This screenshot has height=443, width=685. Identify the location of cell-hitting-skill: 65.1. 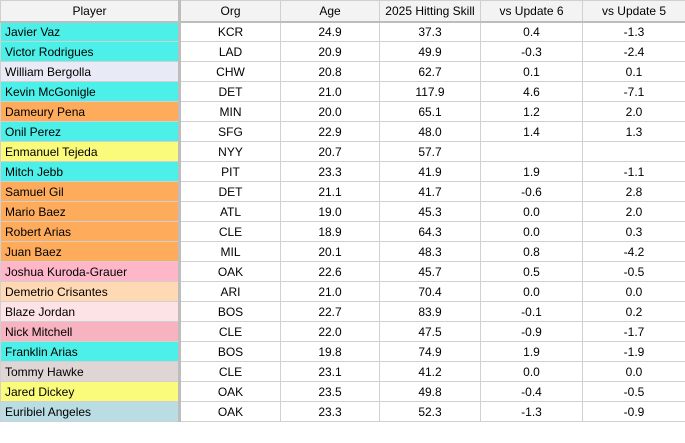
(430, 111).